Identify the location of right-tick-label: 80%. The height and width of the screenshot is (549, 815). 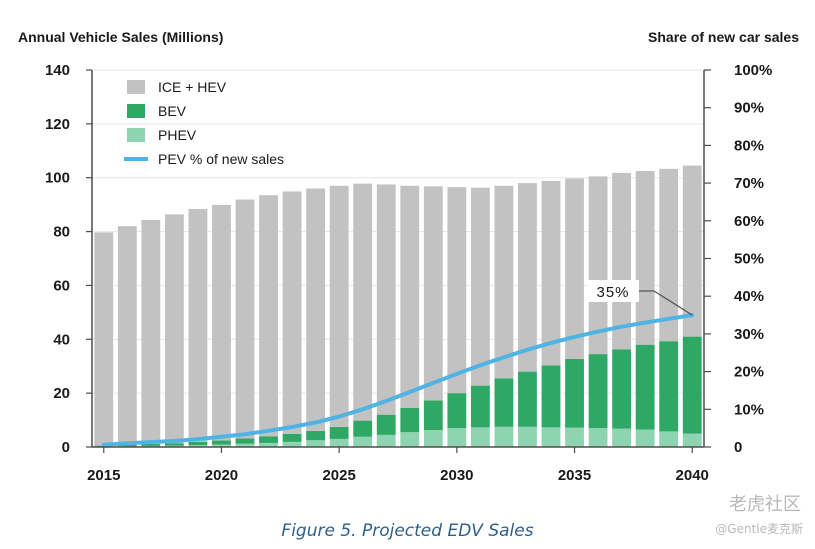
(749, 145).